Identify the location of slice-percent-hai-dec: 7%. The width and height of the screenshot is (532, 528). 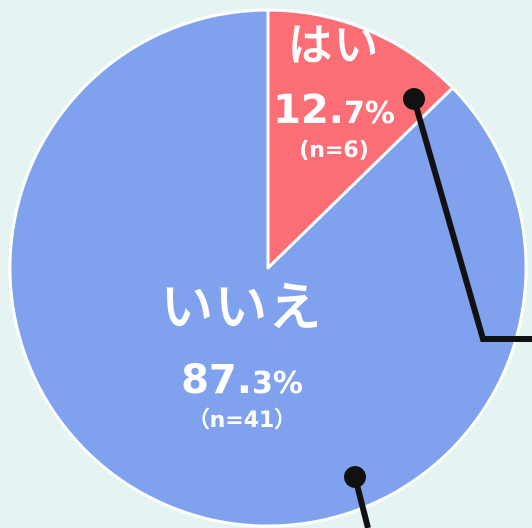
(369, 113).